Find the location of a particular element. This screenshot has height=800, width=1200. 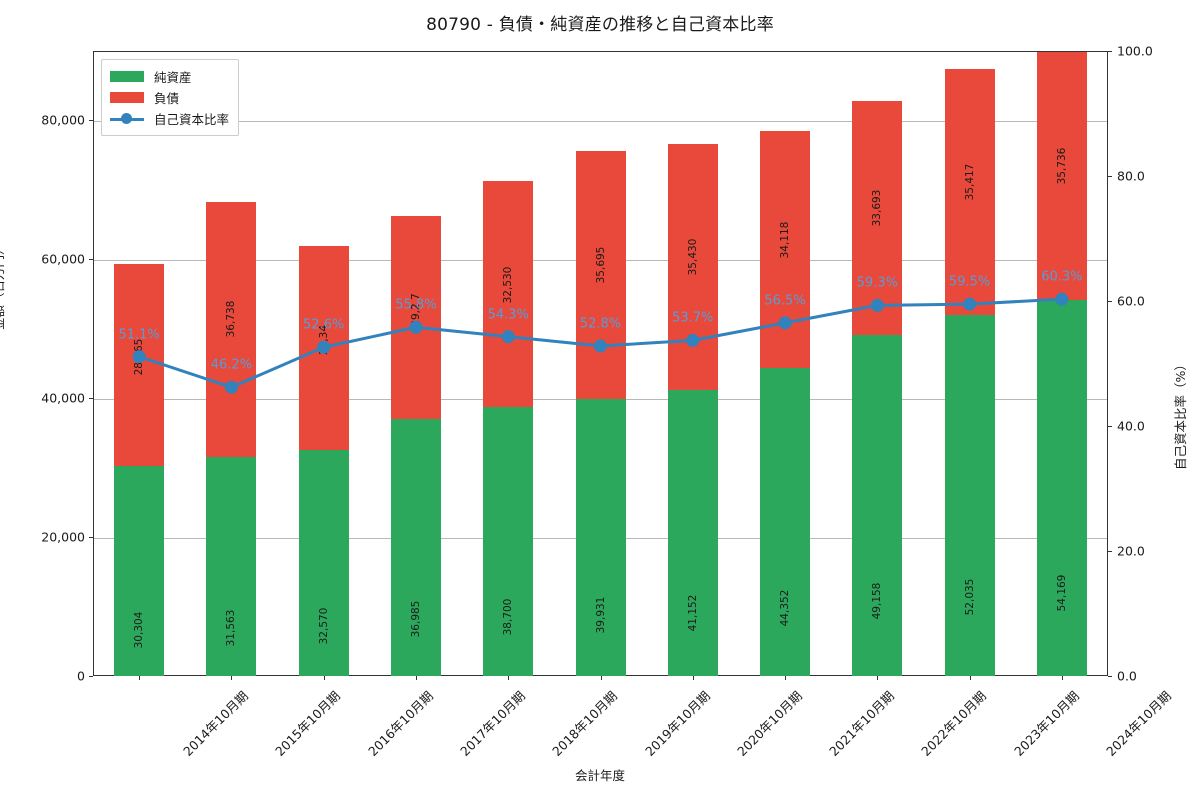

bar-value-label-debt: 36,738 is located at coordinates (231, 319).